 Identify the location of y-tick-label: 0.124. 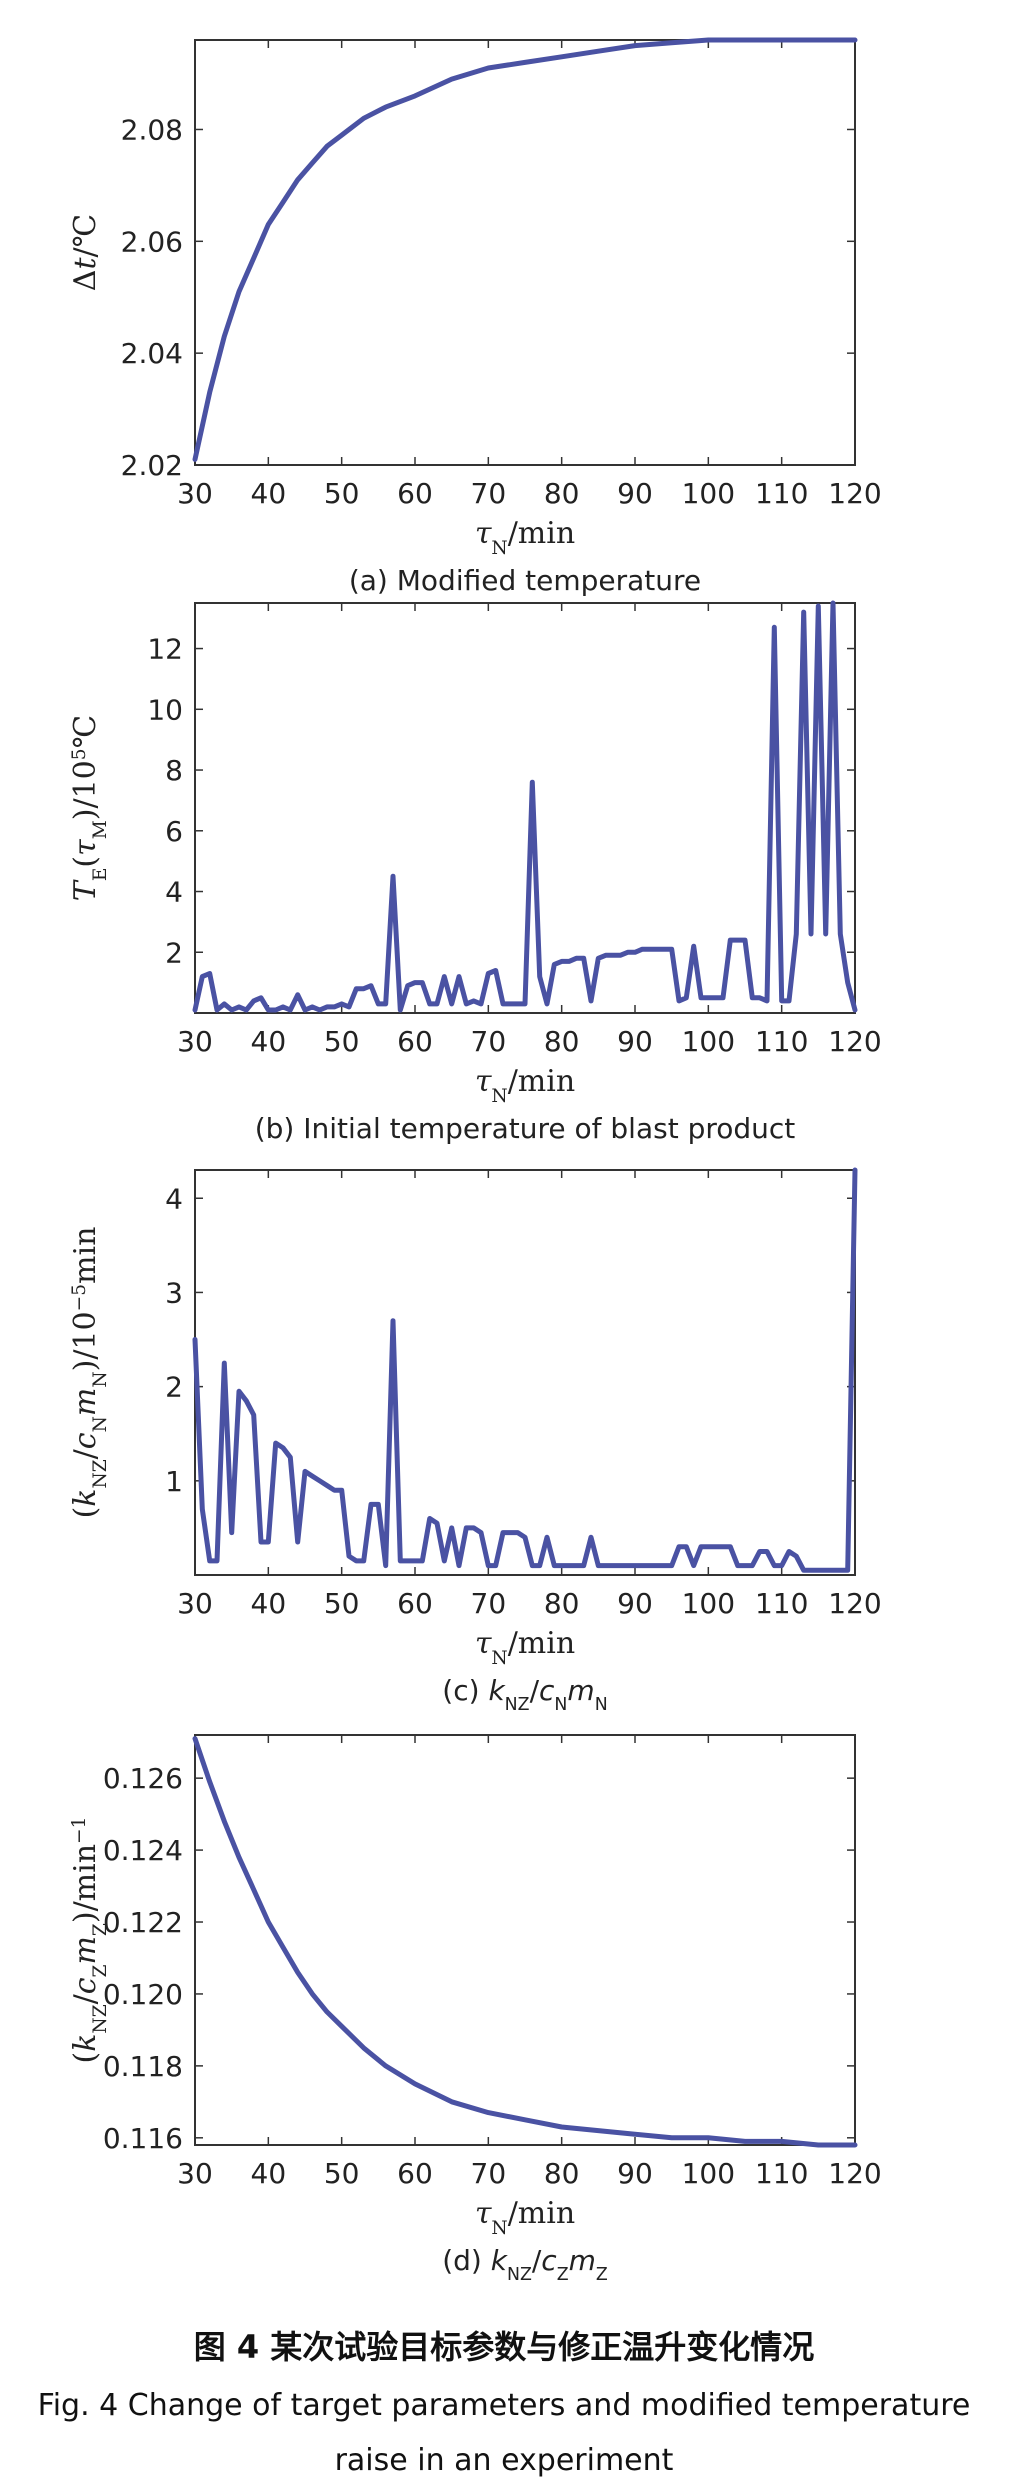
(143, 1850).